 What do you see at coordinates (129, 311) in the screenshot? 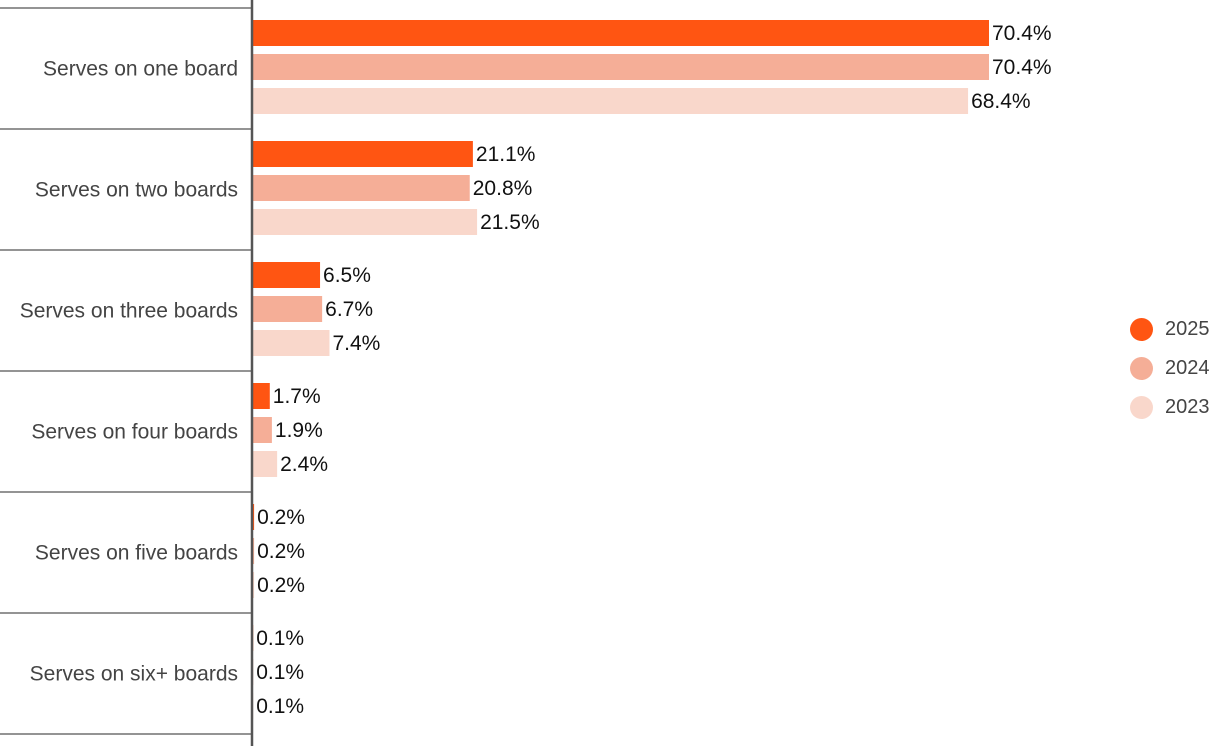
I see `category-label: Serves on three boards` at bounding box center [129, 311].